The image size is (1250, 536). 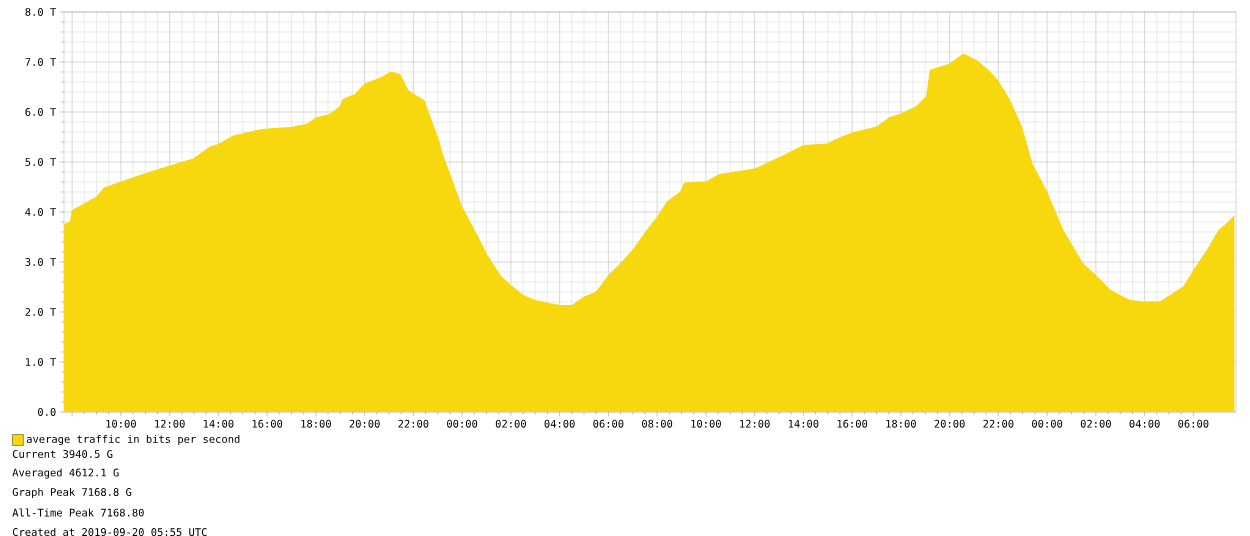 I want to click on y-tick-label: 2.0 T, so click(x=40, y=312).